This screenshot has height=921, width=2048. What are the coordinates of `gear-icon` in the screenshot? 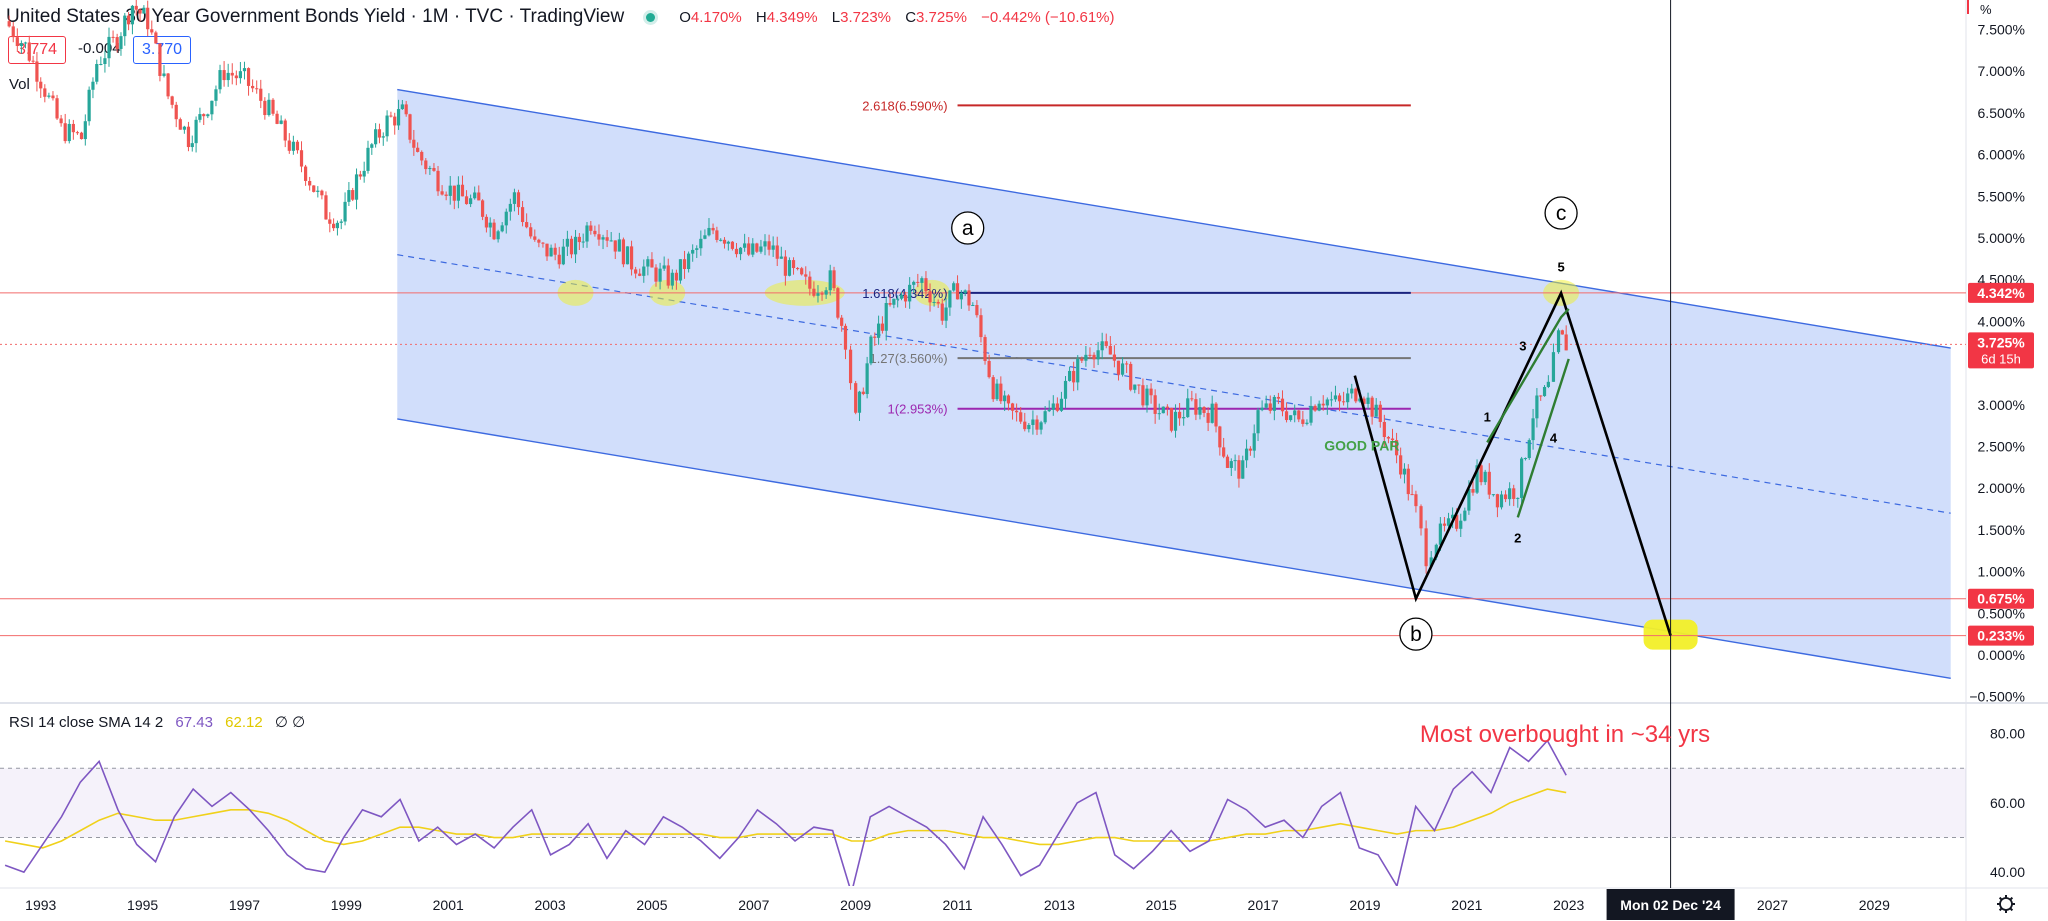 It's located at (2006, 904).